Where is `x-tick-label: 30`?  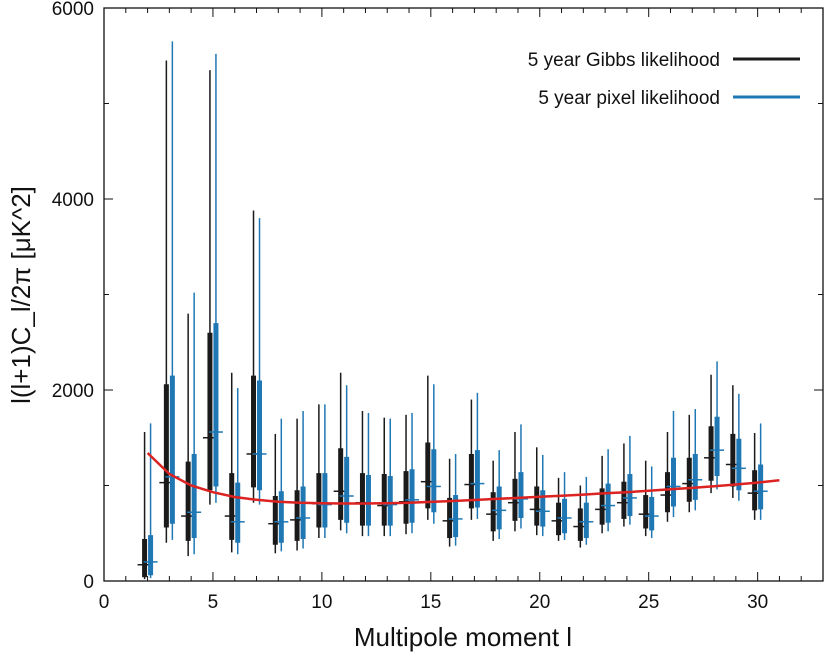 x-tick-label: 30 is located at coordinates (757, 602).